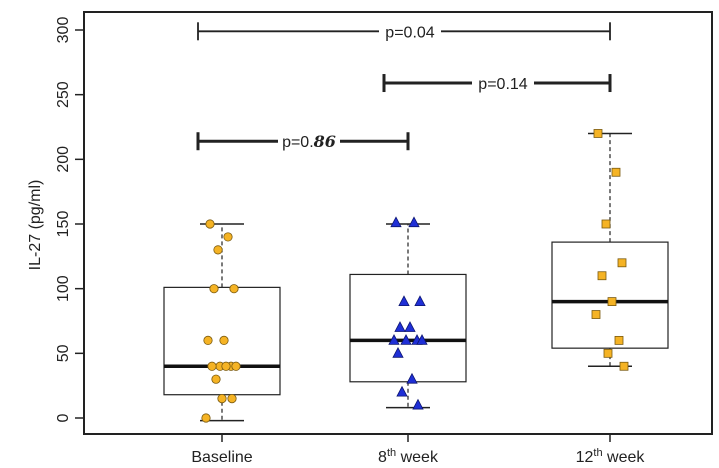 This screenshot has height=468, width=719. I want to click on x-tick-label: 12th week, so click(611, 456).